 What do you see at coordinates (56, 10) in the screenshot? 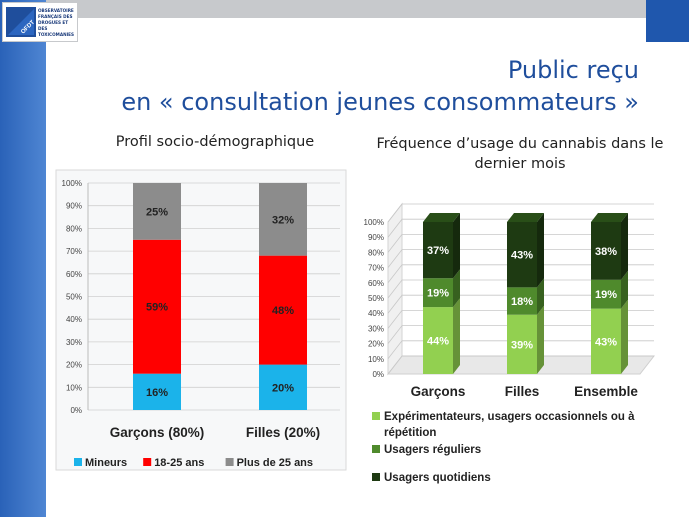
I see `logo-text-line: OBSERVATOIRE` at bounding box center [56, 10].